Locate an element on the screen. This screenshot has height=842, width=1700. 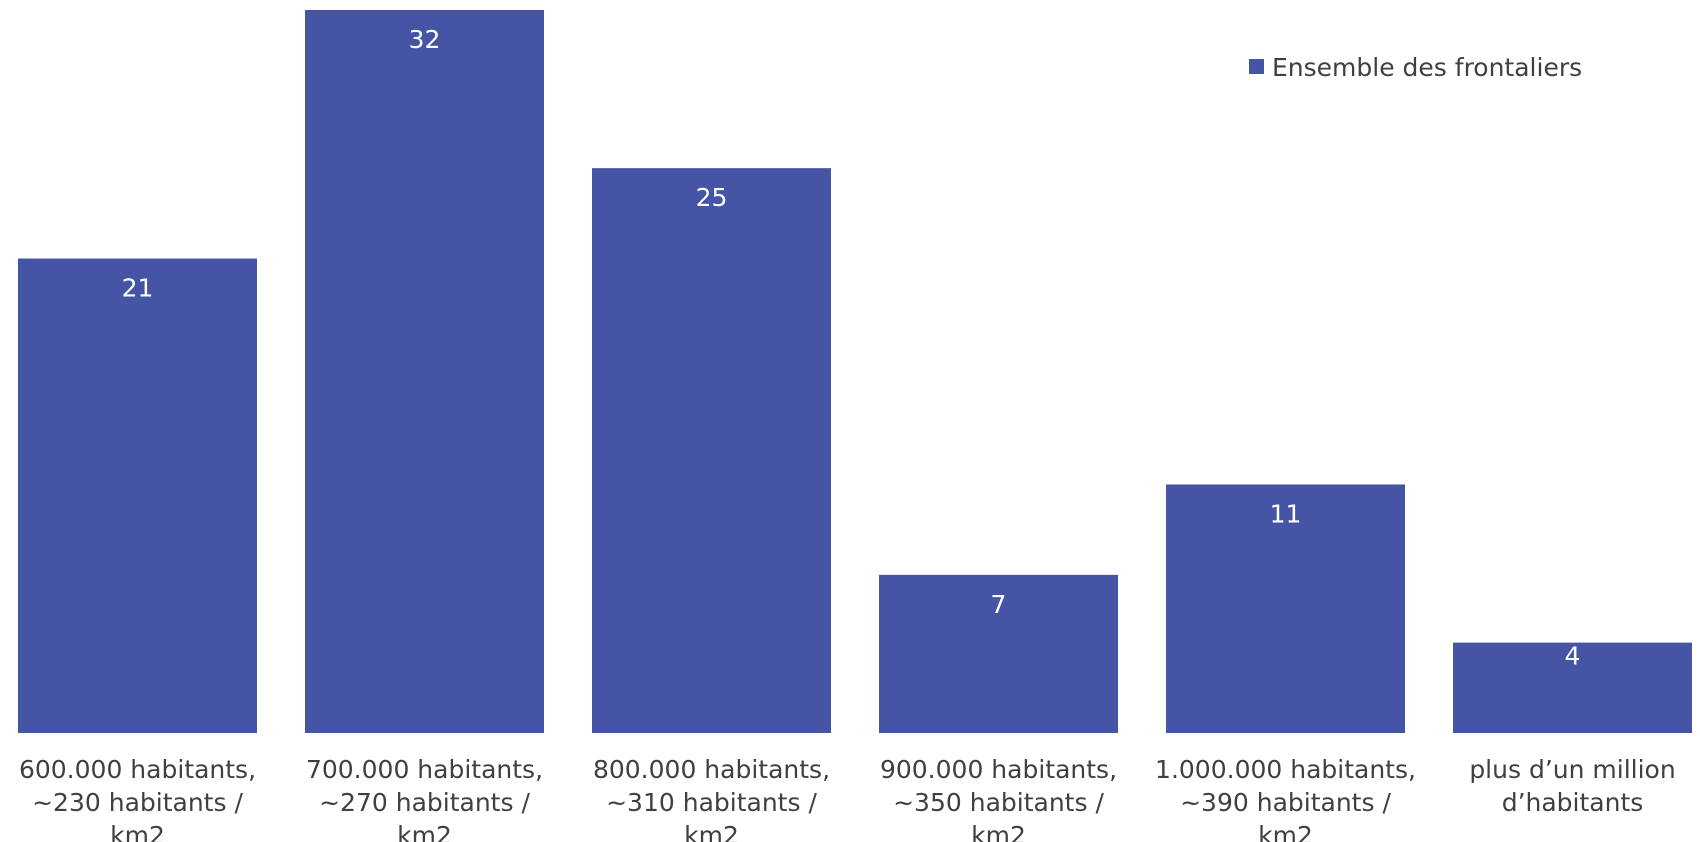
x-tick-label-line: 900.000 habitants, is located at coordinates (998, 769).